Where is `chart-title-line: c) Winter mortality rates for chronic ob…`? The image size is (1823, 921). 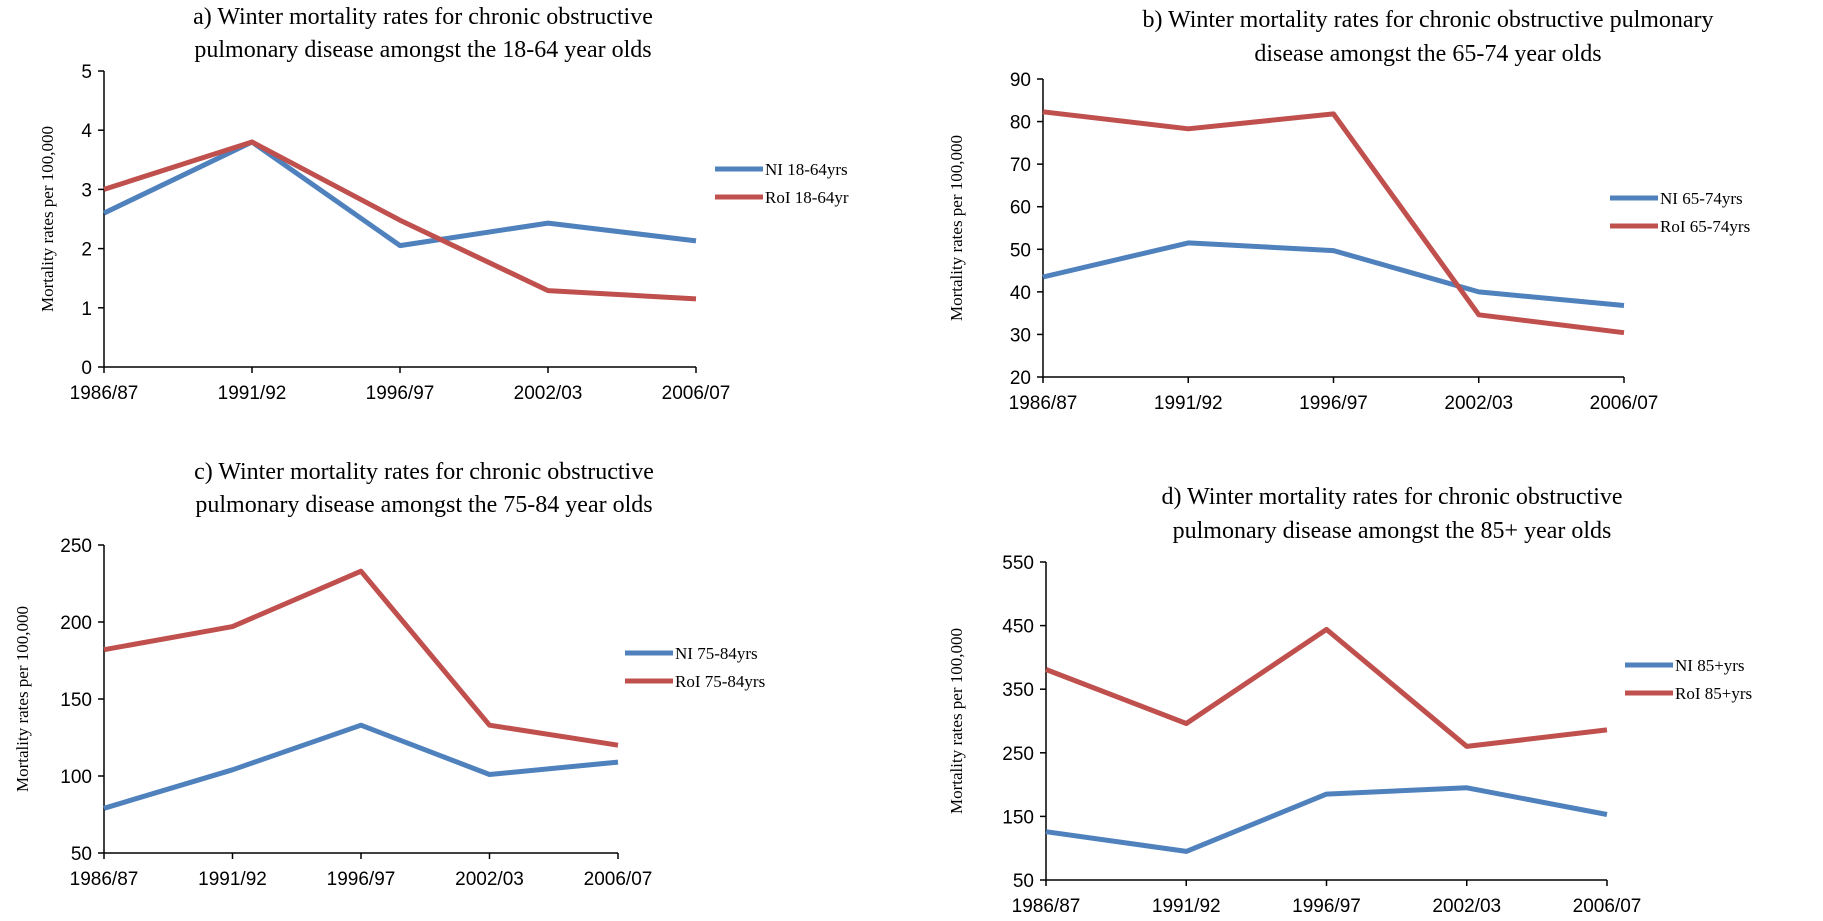 chart-title-line: c) Winter mortality rates for chronic ob… is located at coordinates (424, 472).